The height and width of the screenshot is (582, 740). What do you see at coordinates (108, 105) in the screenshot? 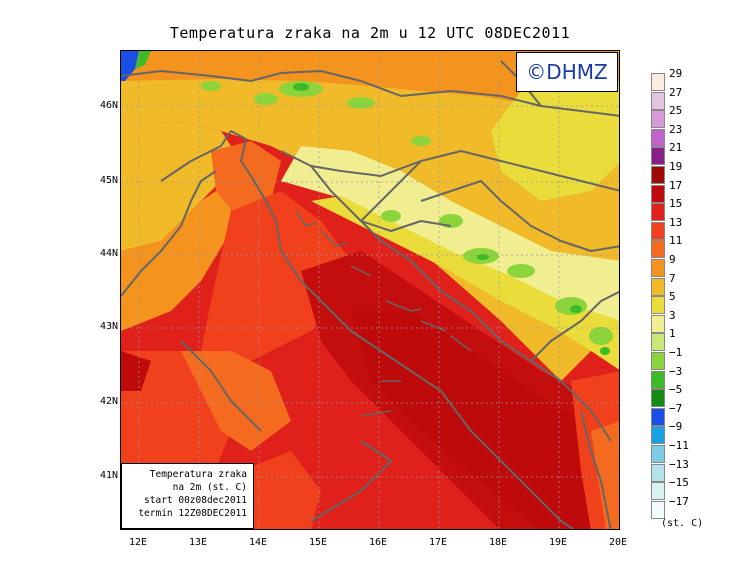
I see `lat-label-46n: 46N` at bounding box center [108, 105].